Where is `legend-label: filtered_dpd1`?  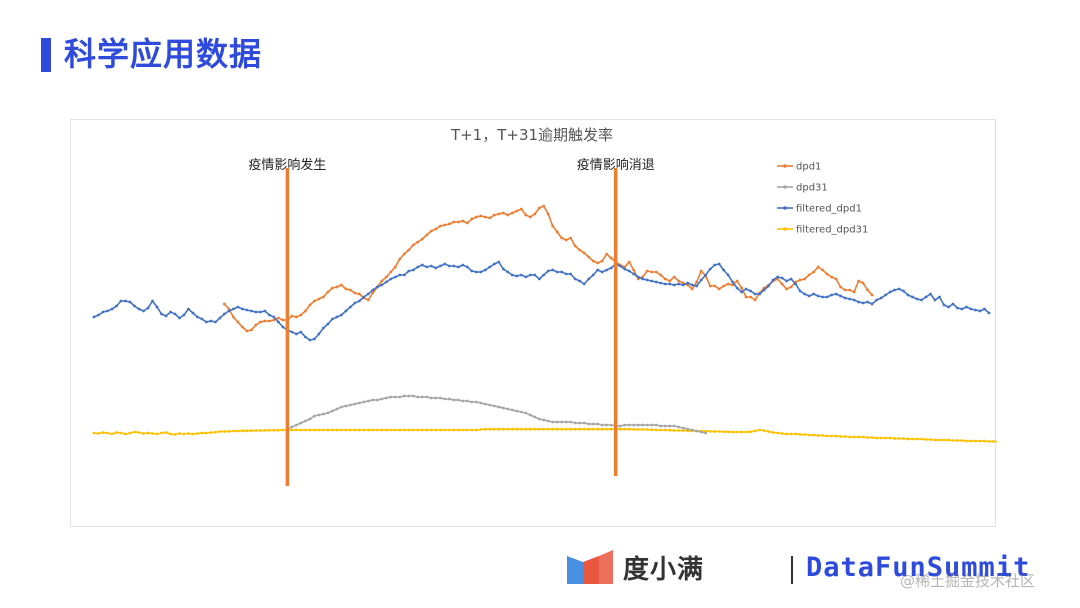
legend-label: filtered_dpd1 is located at coordinates (829, 209).